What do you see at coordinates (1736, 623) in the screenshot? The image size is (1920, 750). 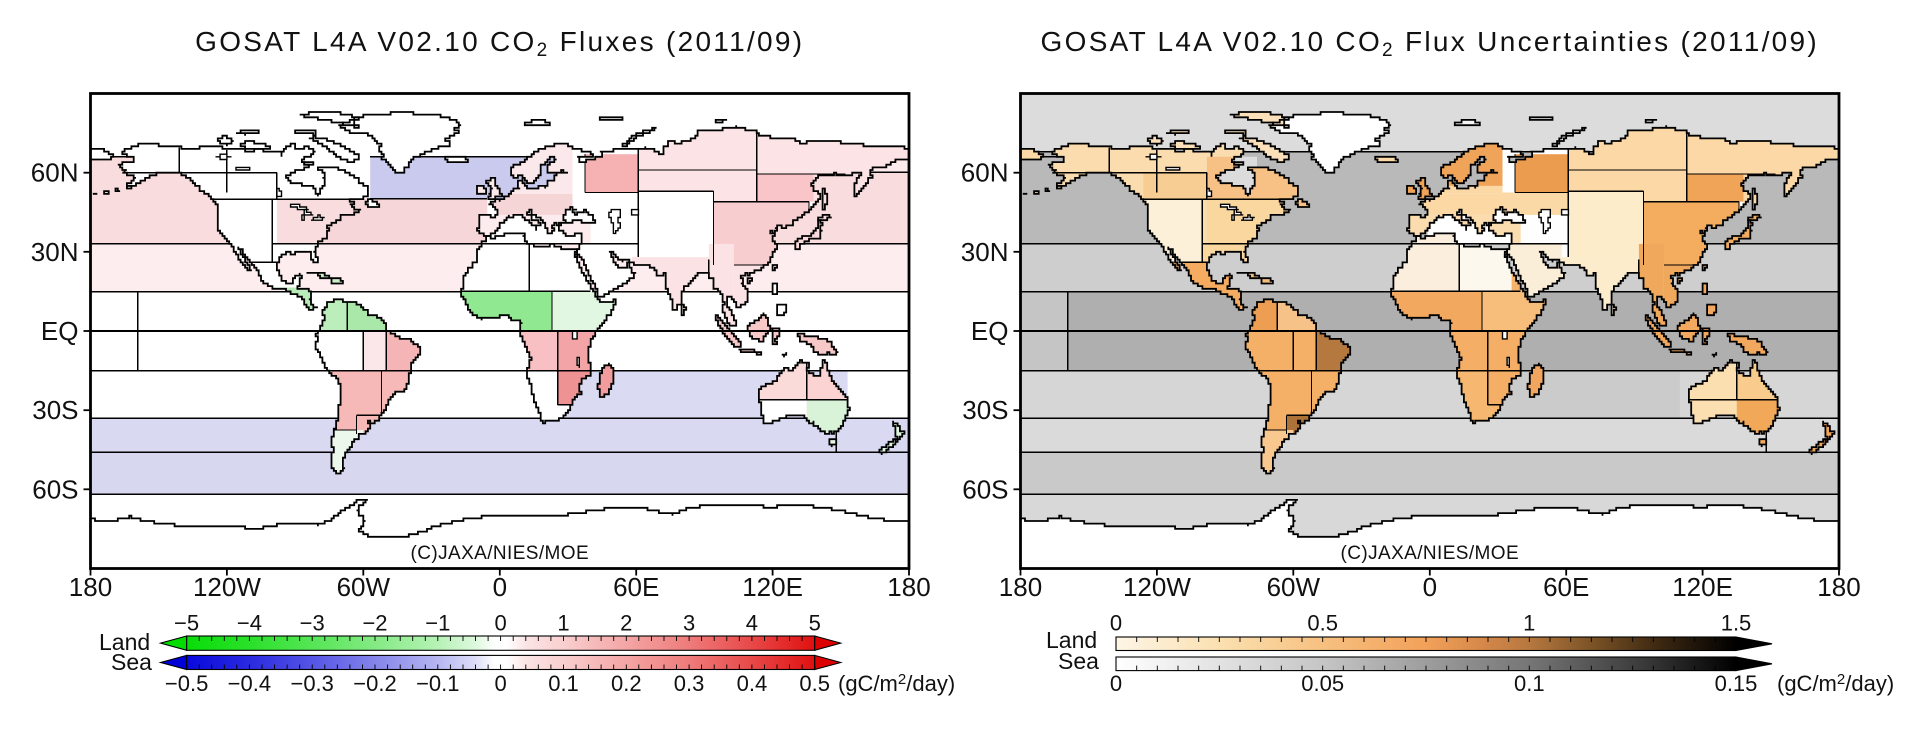 I see `svg-text: 1.5` at bounding box center [1736, 623].